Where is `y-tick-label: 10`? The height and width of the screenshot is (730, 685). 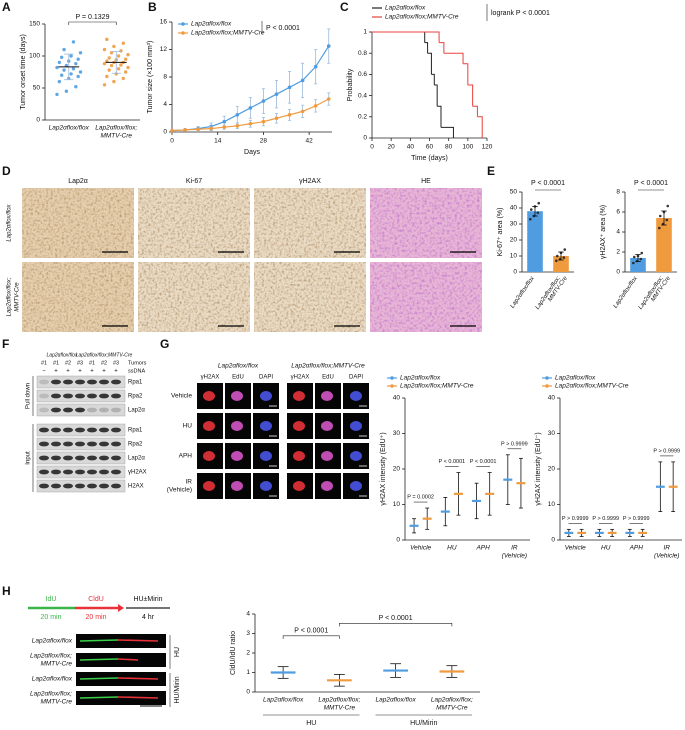
y-tick-label: 10 is located at coordinates (552, 504).